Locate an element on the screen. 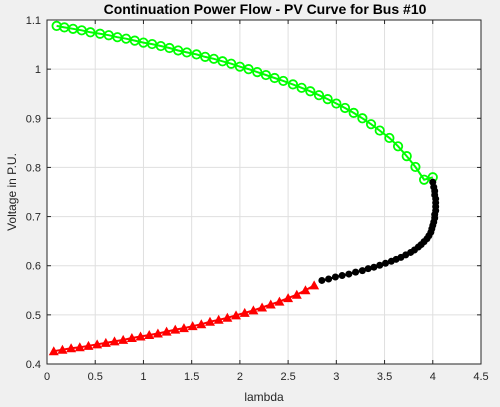 The image size is (500, 407). x-tick-label: 3.5 is located at coordinates (384, 377).